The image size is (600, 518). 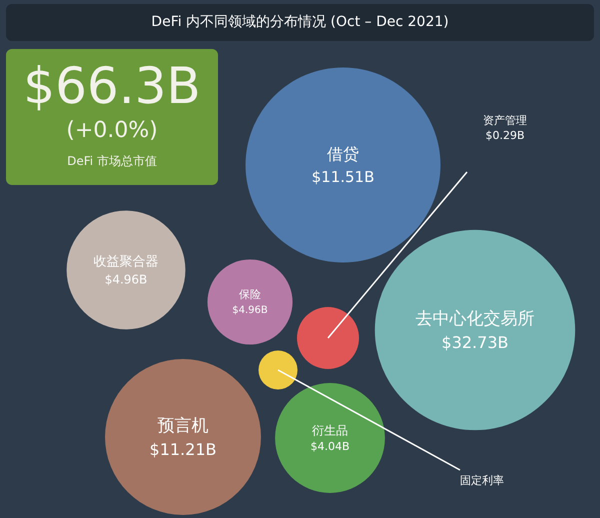 What do you see at coordinates (330, 446) in the screenshot?
I see `data-label: $4.04B` at bounding box center [330, 446].